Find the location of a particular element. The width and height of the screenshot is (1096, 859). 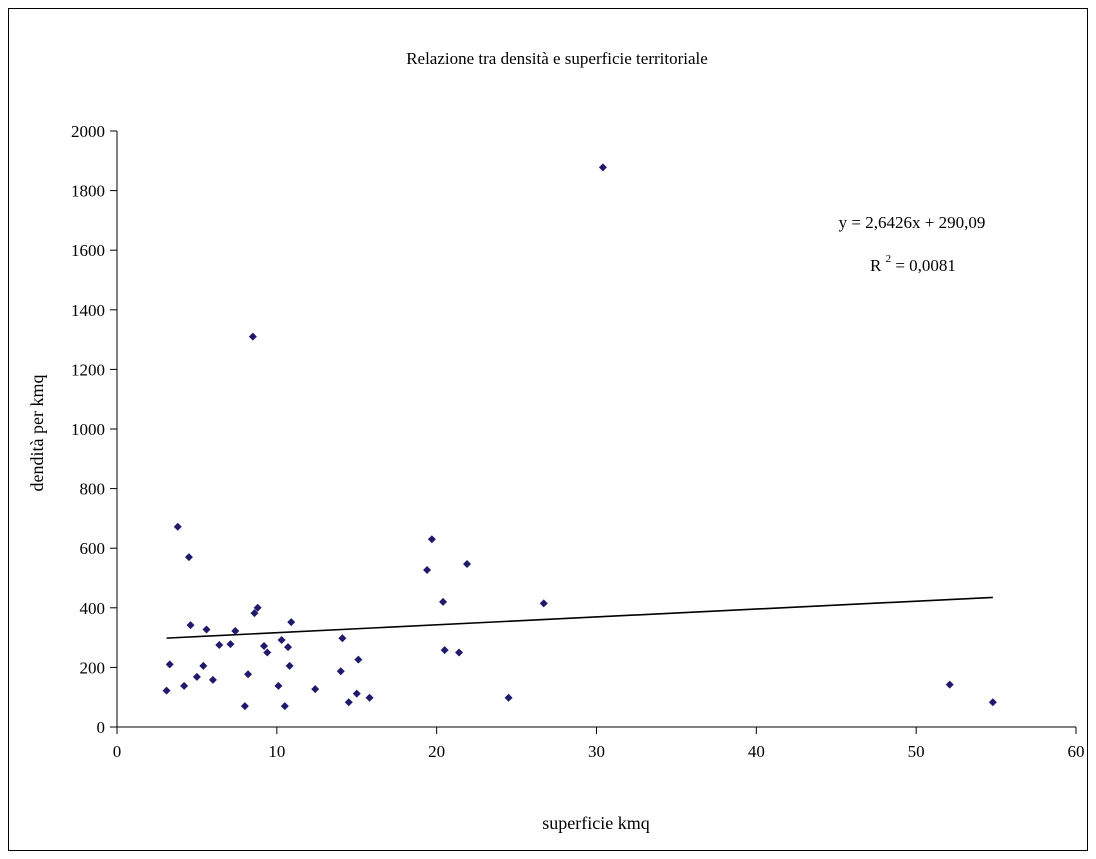

y-tick-label: 0 is located at coordinates (101, 727).